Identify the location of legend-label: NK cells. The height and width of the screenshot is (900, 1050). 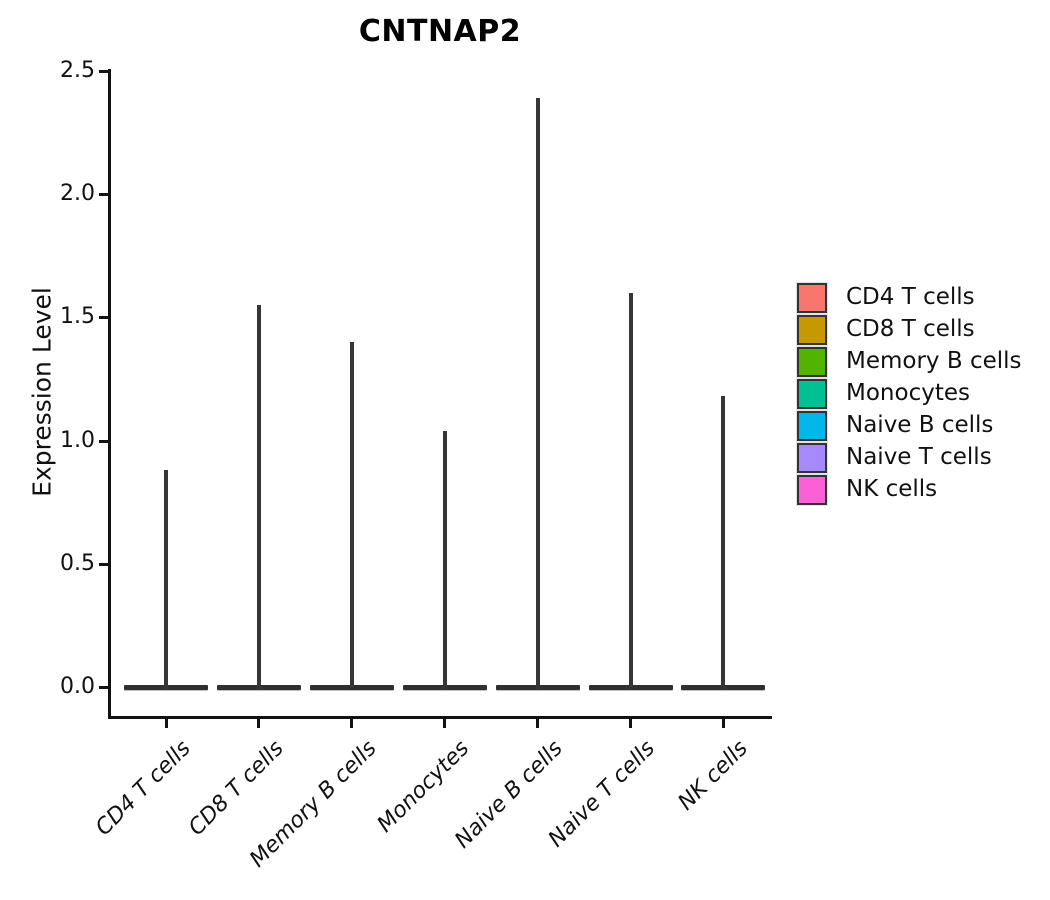
(892, 489).